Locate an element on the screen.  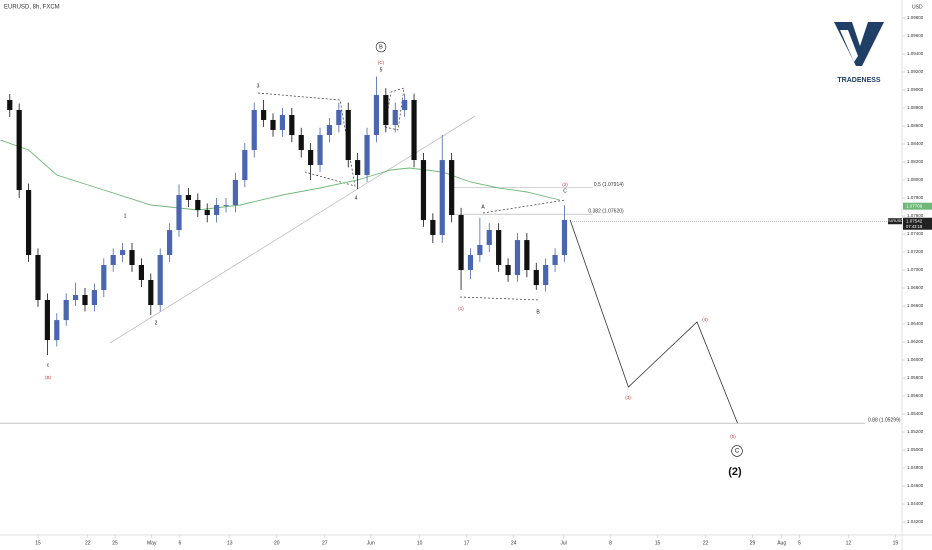
level-label: 0.5 (1.07914) is located at coordinates (609, 185).